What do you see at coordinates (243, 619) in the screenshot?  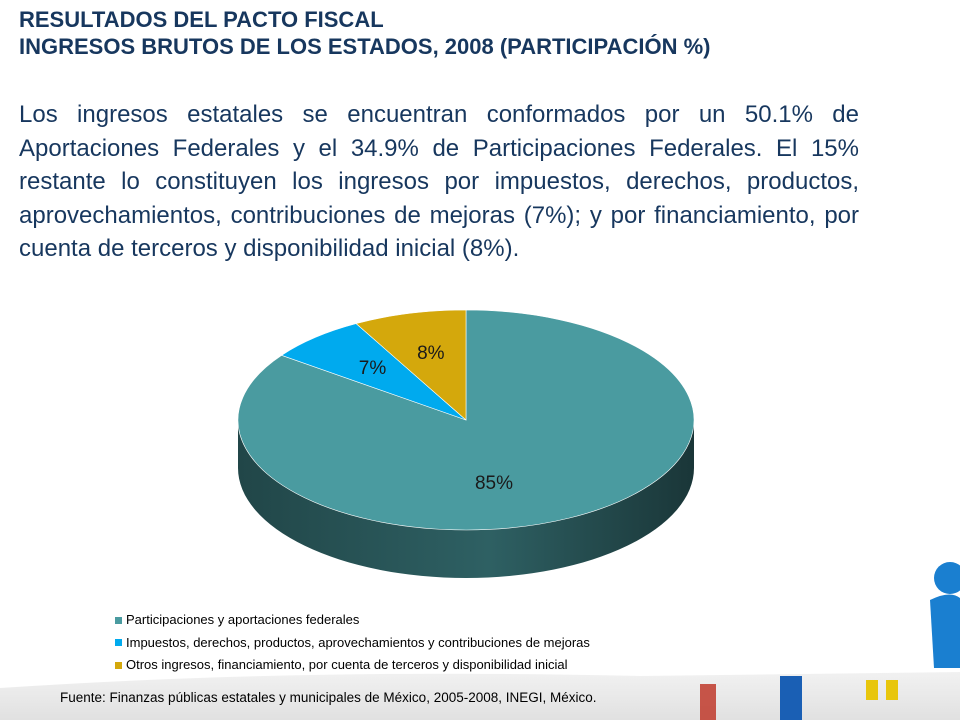 I see `legend-label: Participaciones y aportaciones federales` at bounding box center [243, 619].